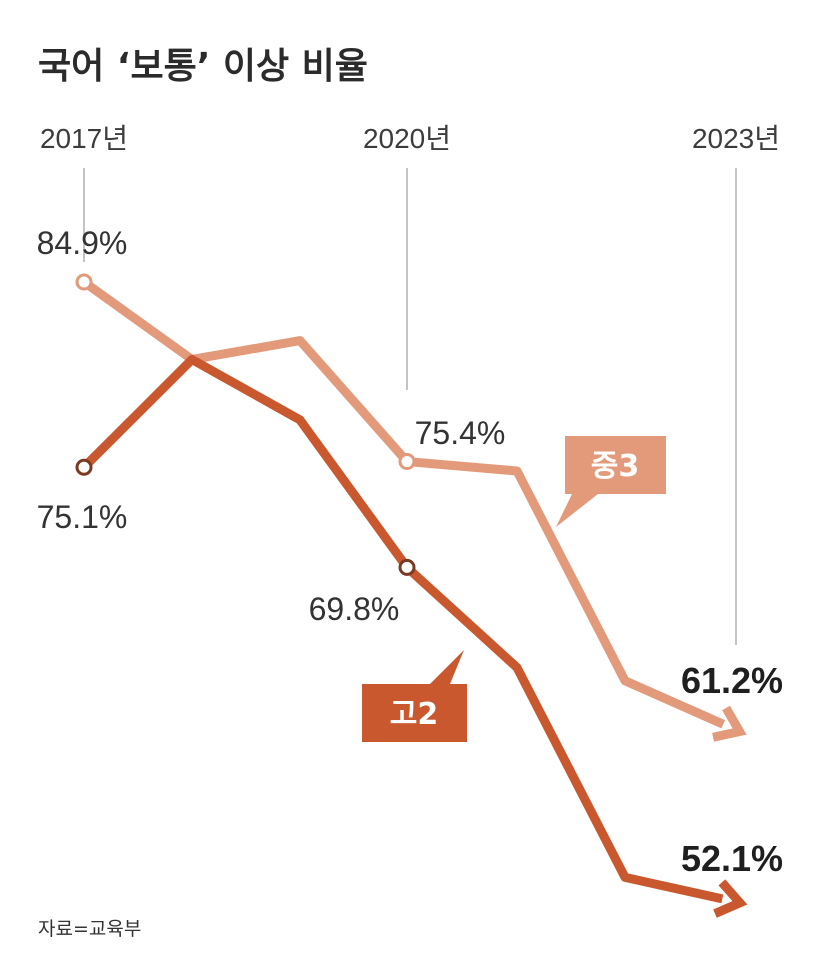  What do you see at coordinates (729, 723) in the screenshot?
I see `series-arrow-middle3` at bounding box center [729, 723].